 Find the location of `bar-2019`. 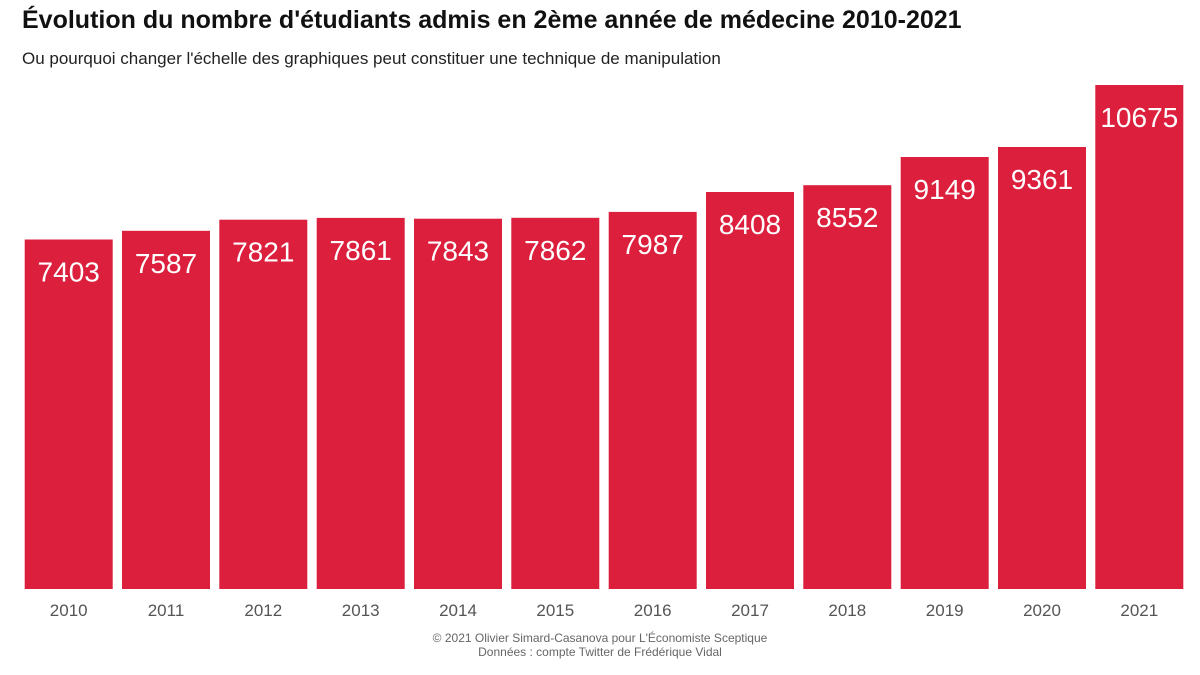

bar-2019 is located at coordinates (944, 373).